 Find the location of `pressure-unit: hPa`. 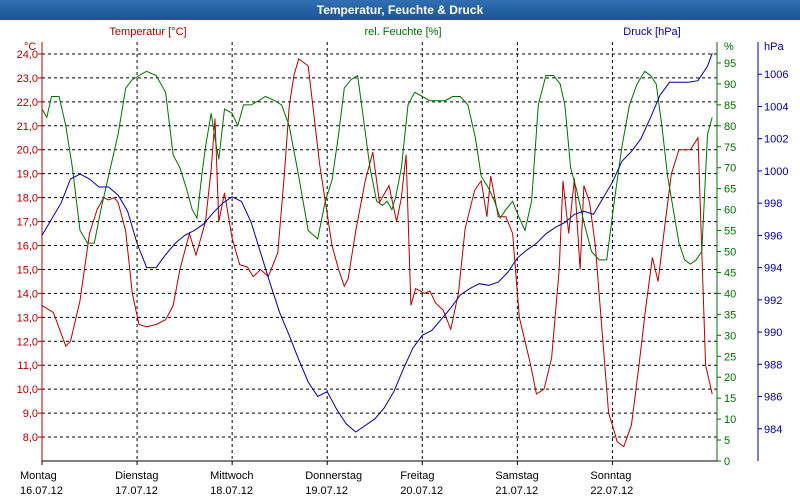

pressure-unit: hPa is located at coordinates (774, 47).